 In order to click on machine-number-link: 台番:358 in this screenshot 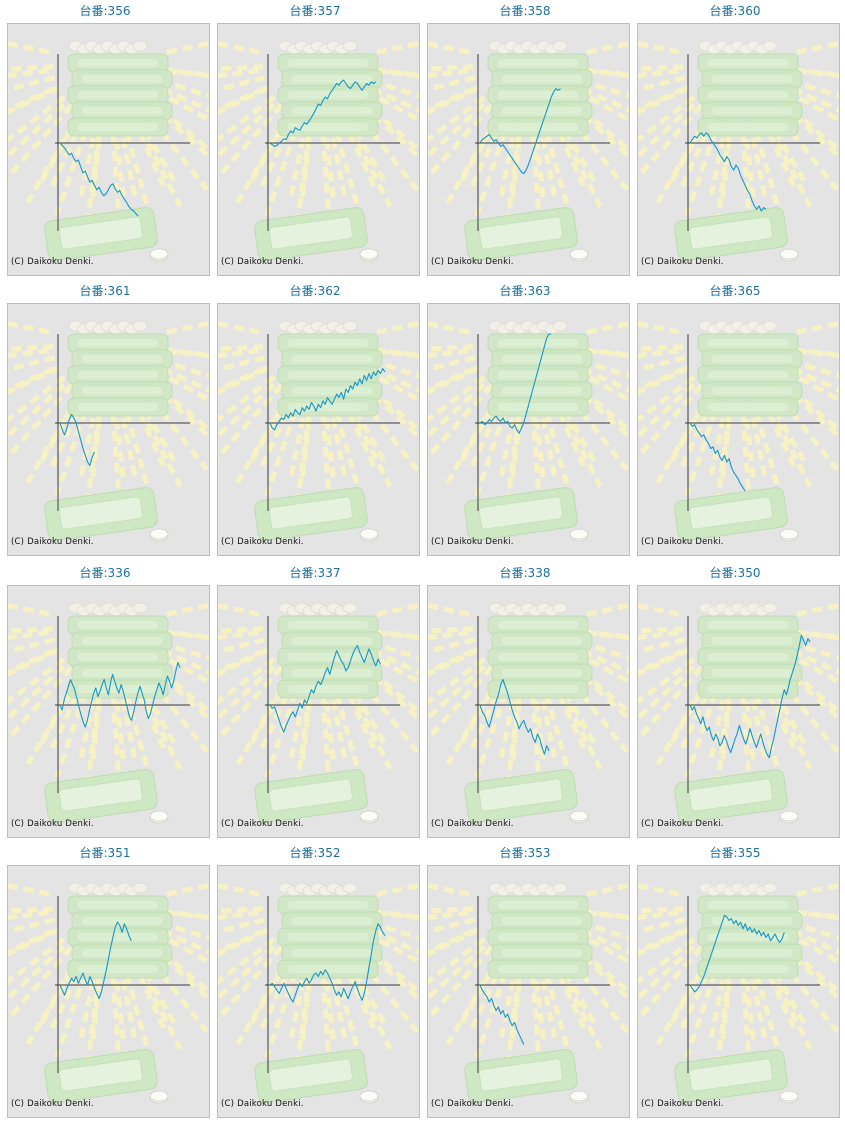, I will do `click(525, 11)`.